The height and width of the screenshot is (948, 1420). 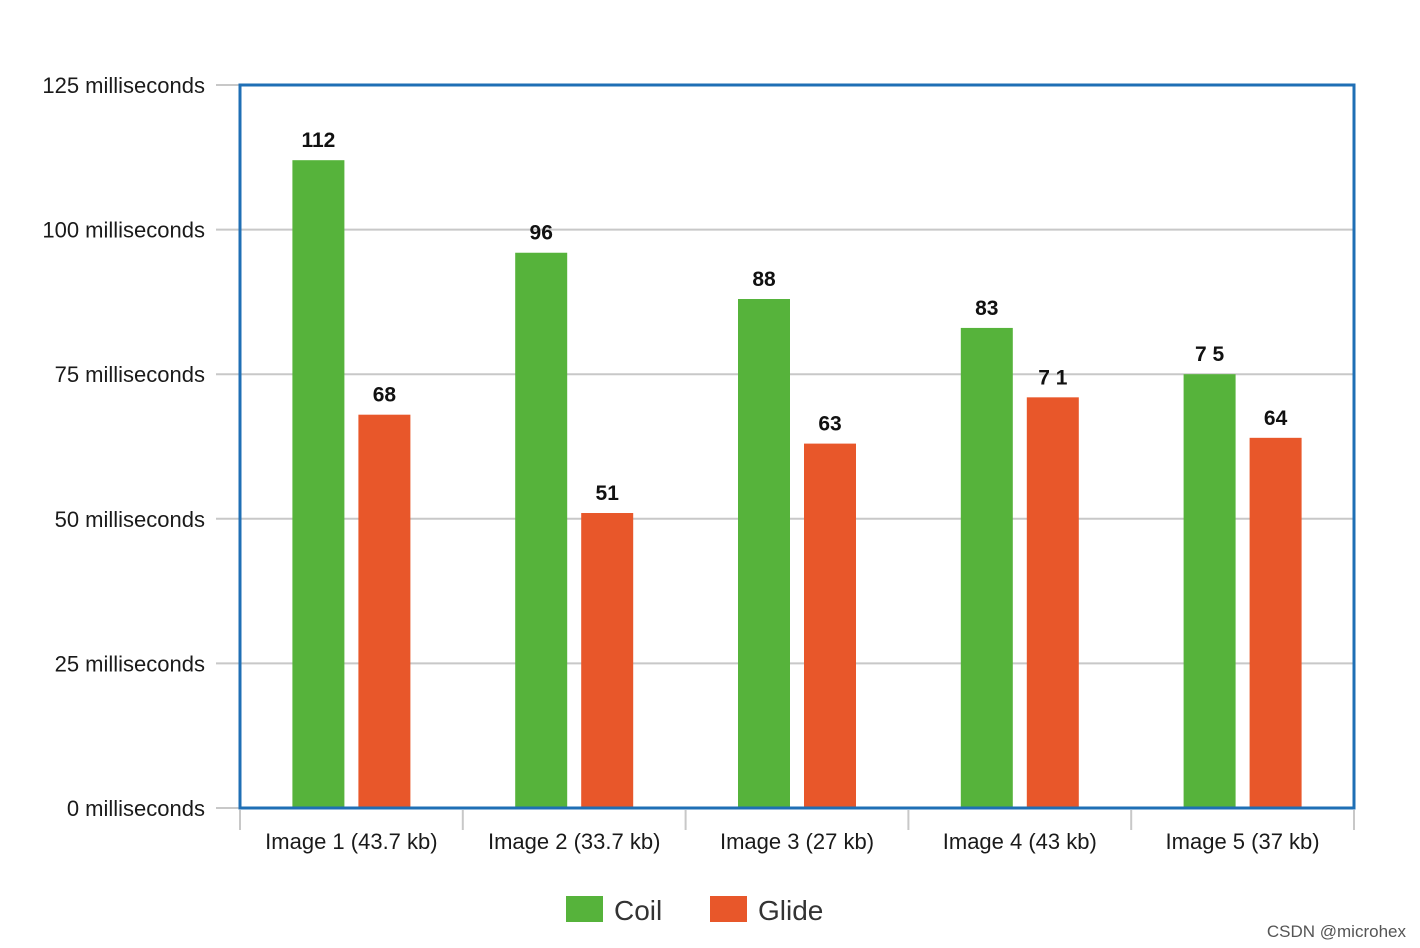 What do you see at coordinates (829, 424) in the screenshot?
I see `data-label: 63` at bounding box center [829, 424].